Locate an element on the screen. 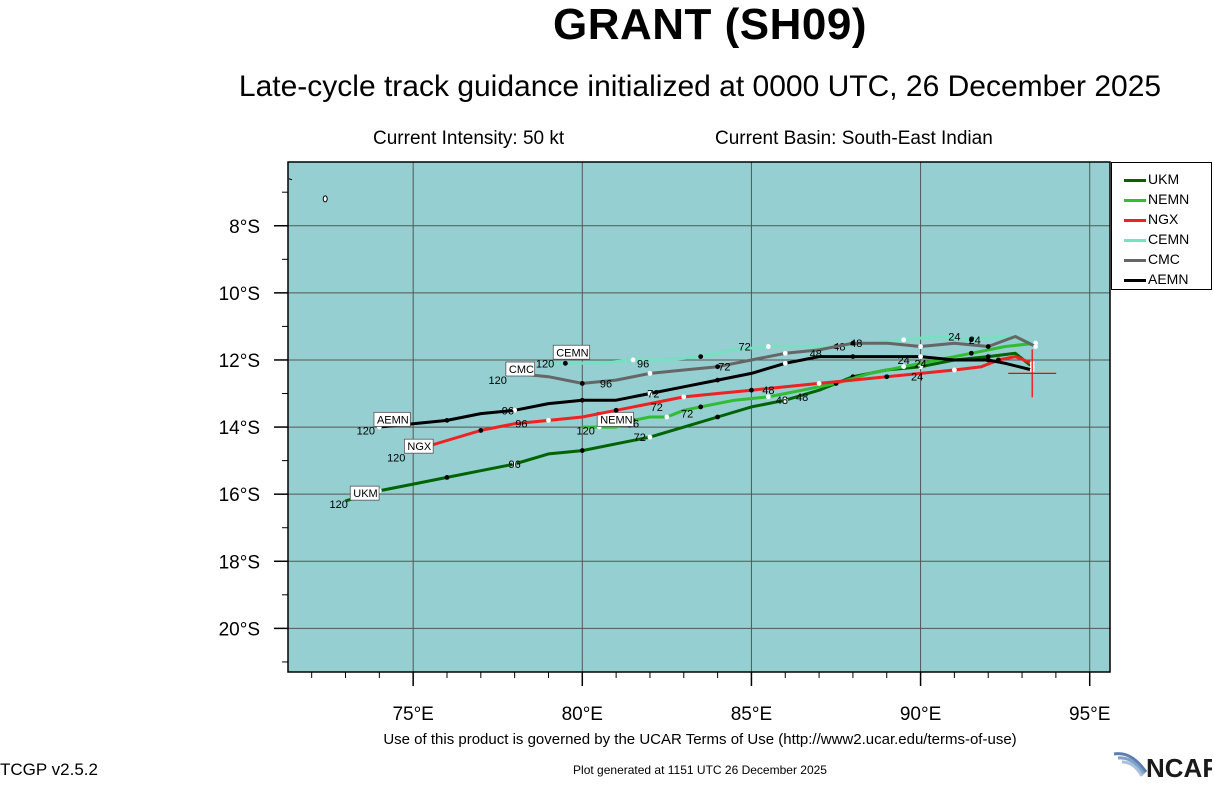 Image resolution: width=1214 pixels, height=785 pixels. y-tick-label: 14°S is located at coordinates (239, 428).